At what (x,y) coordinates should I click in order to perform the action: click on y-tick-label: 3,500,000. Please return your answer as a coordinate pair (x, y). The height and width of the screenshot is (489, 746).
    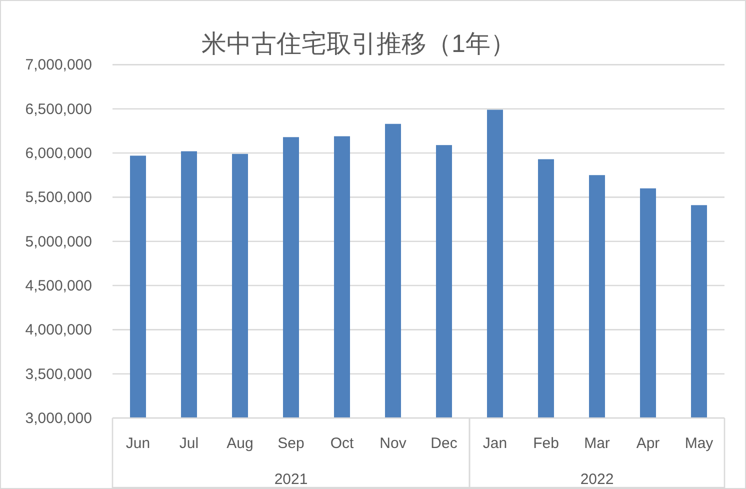
    Looking at the image, I should click on (58, 374).